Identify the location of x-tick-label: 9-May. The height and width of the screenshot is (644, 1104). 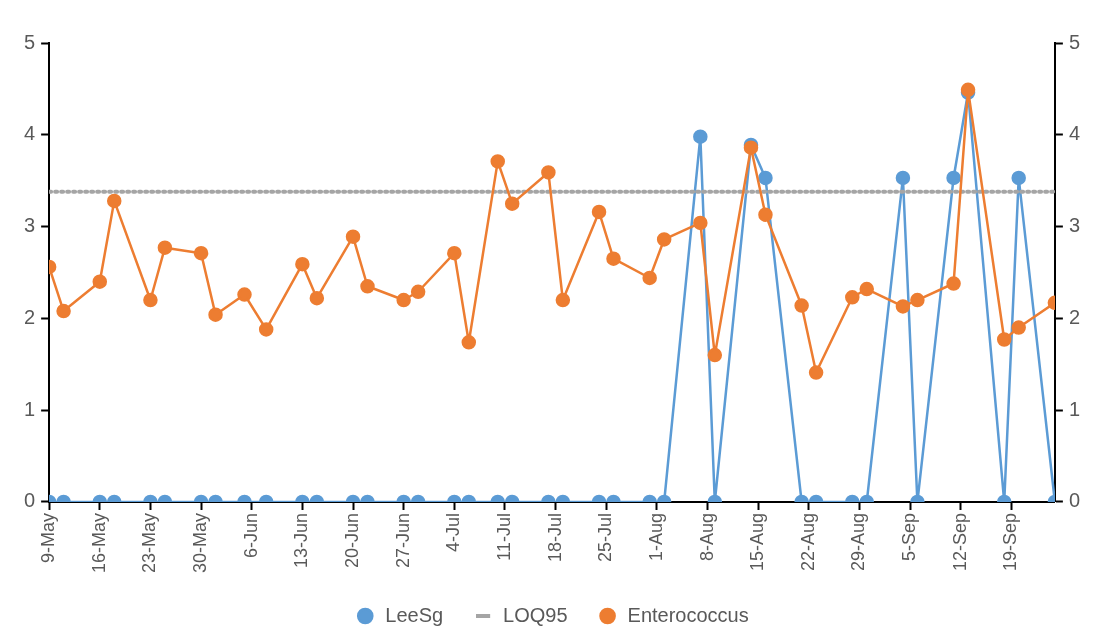
(48, 537).